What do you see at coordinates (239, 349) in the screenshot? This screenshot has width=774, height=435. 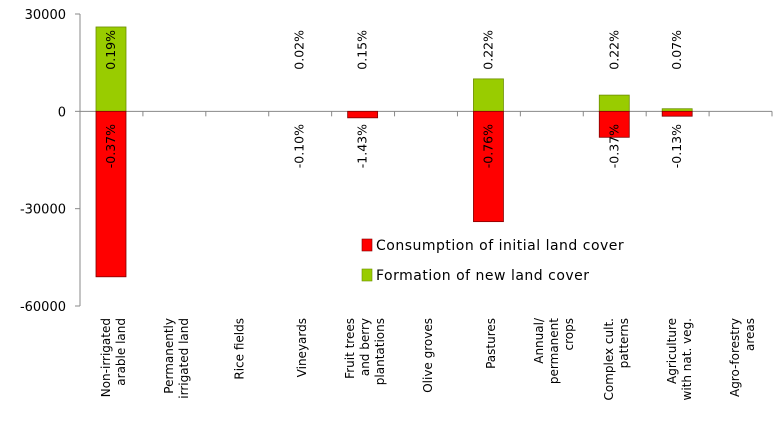 I see `category-label: Rice fields` at bounding box center [239, 349].